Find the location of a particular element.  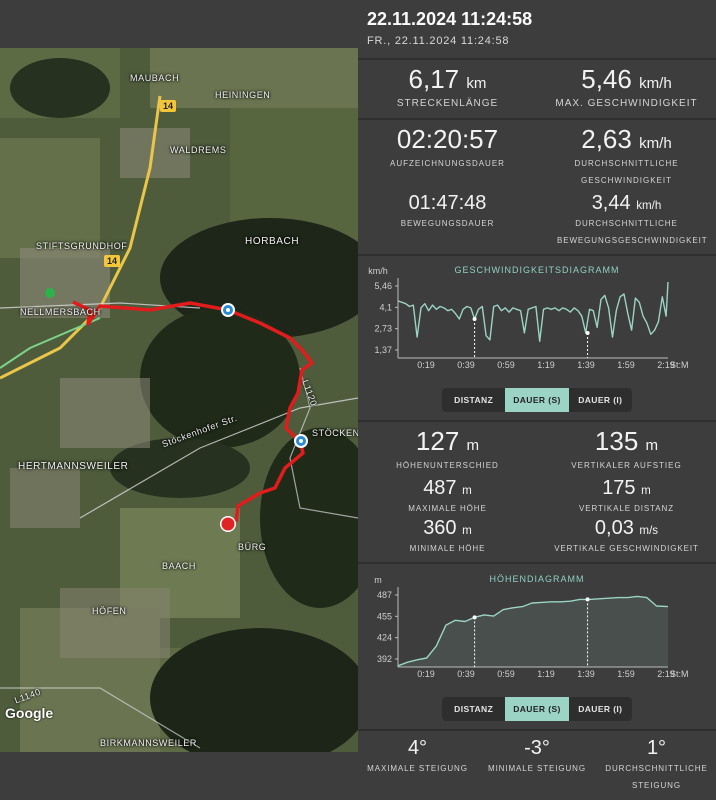

elevation-chart-toggle: DISTANZ DAUER (S) DAUER (I) is located at coordinates (537, 709).